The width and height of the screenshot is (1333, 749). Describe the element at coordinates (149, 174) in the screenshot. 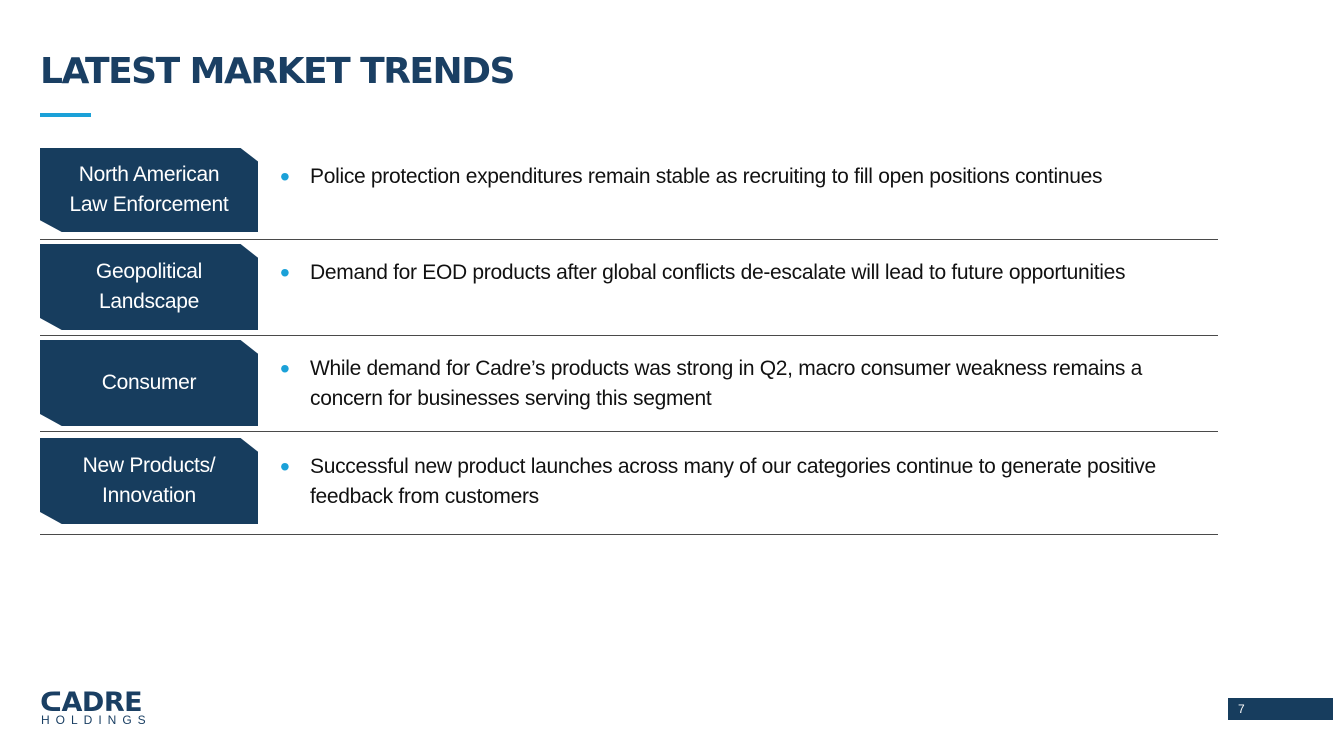

I see `row-label-line1: North American` at that location.